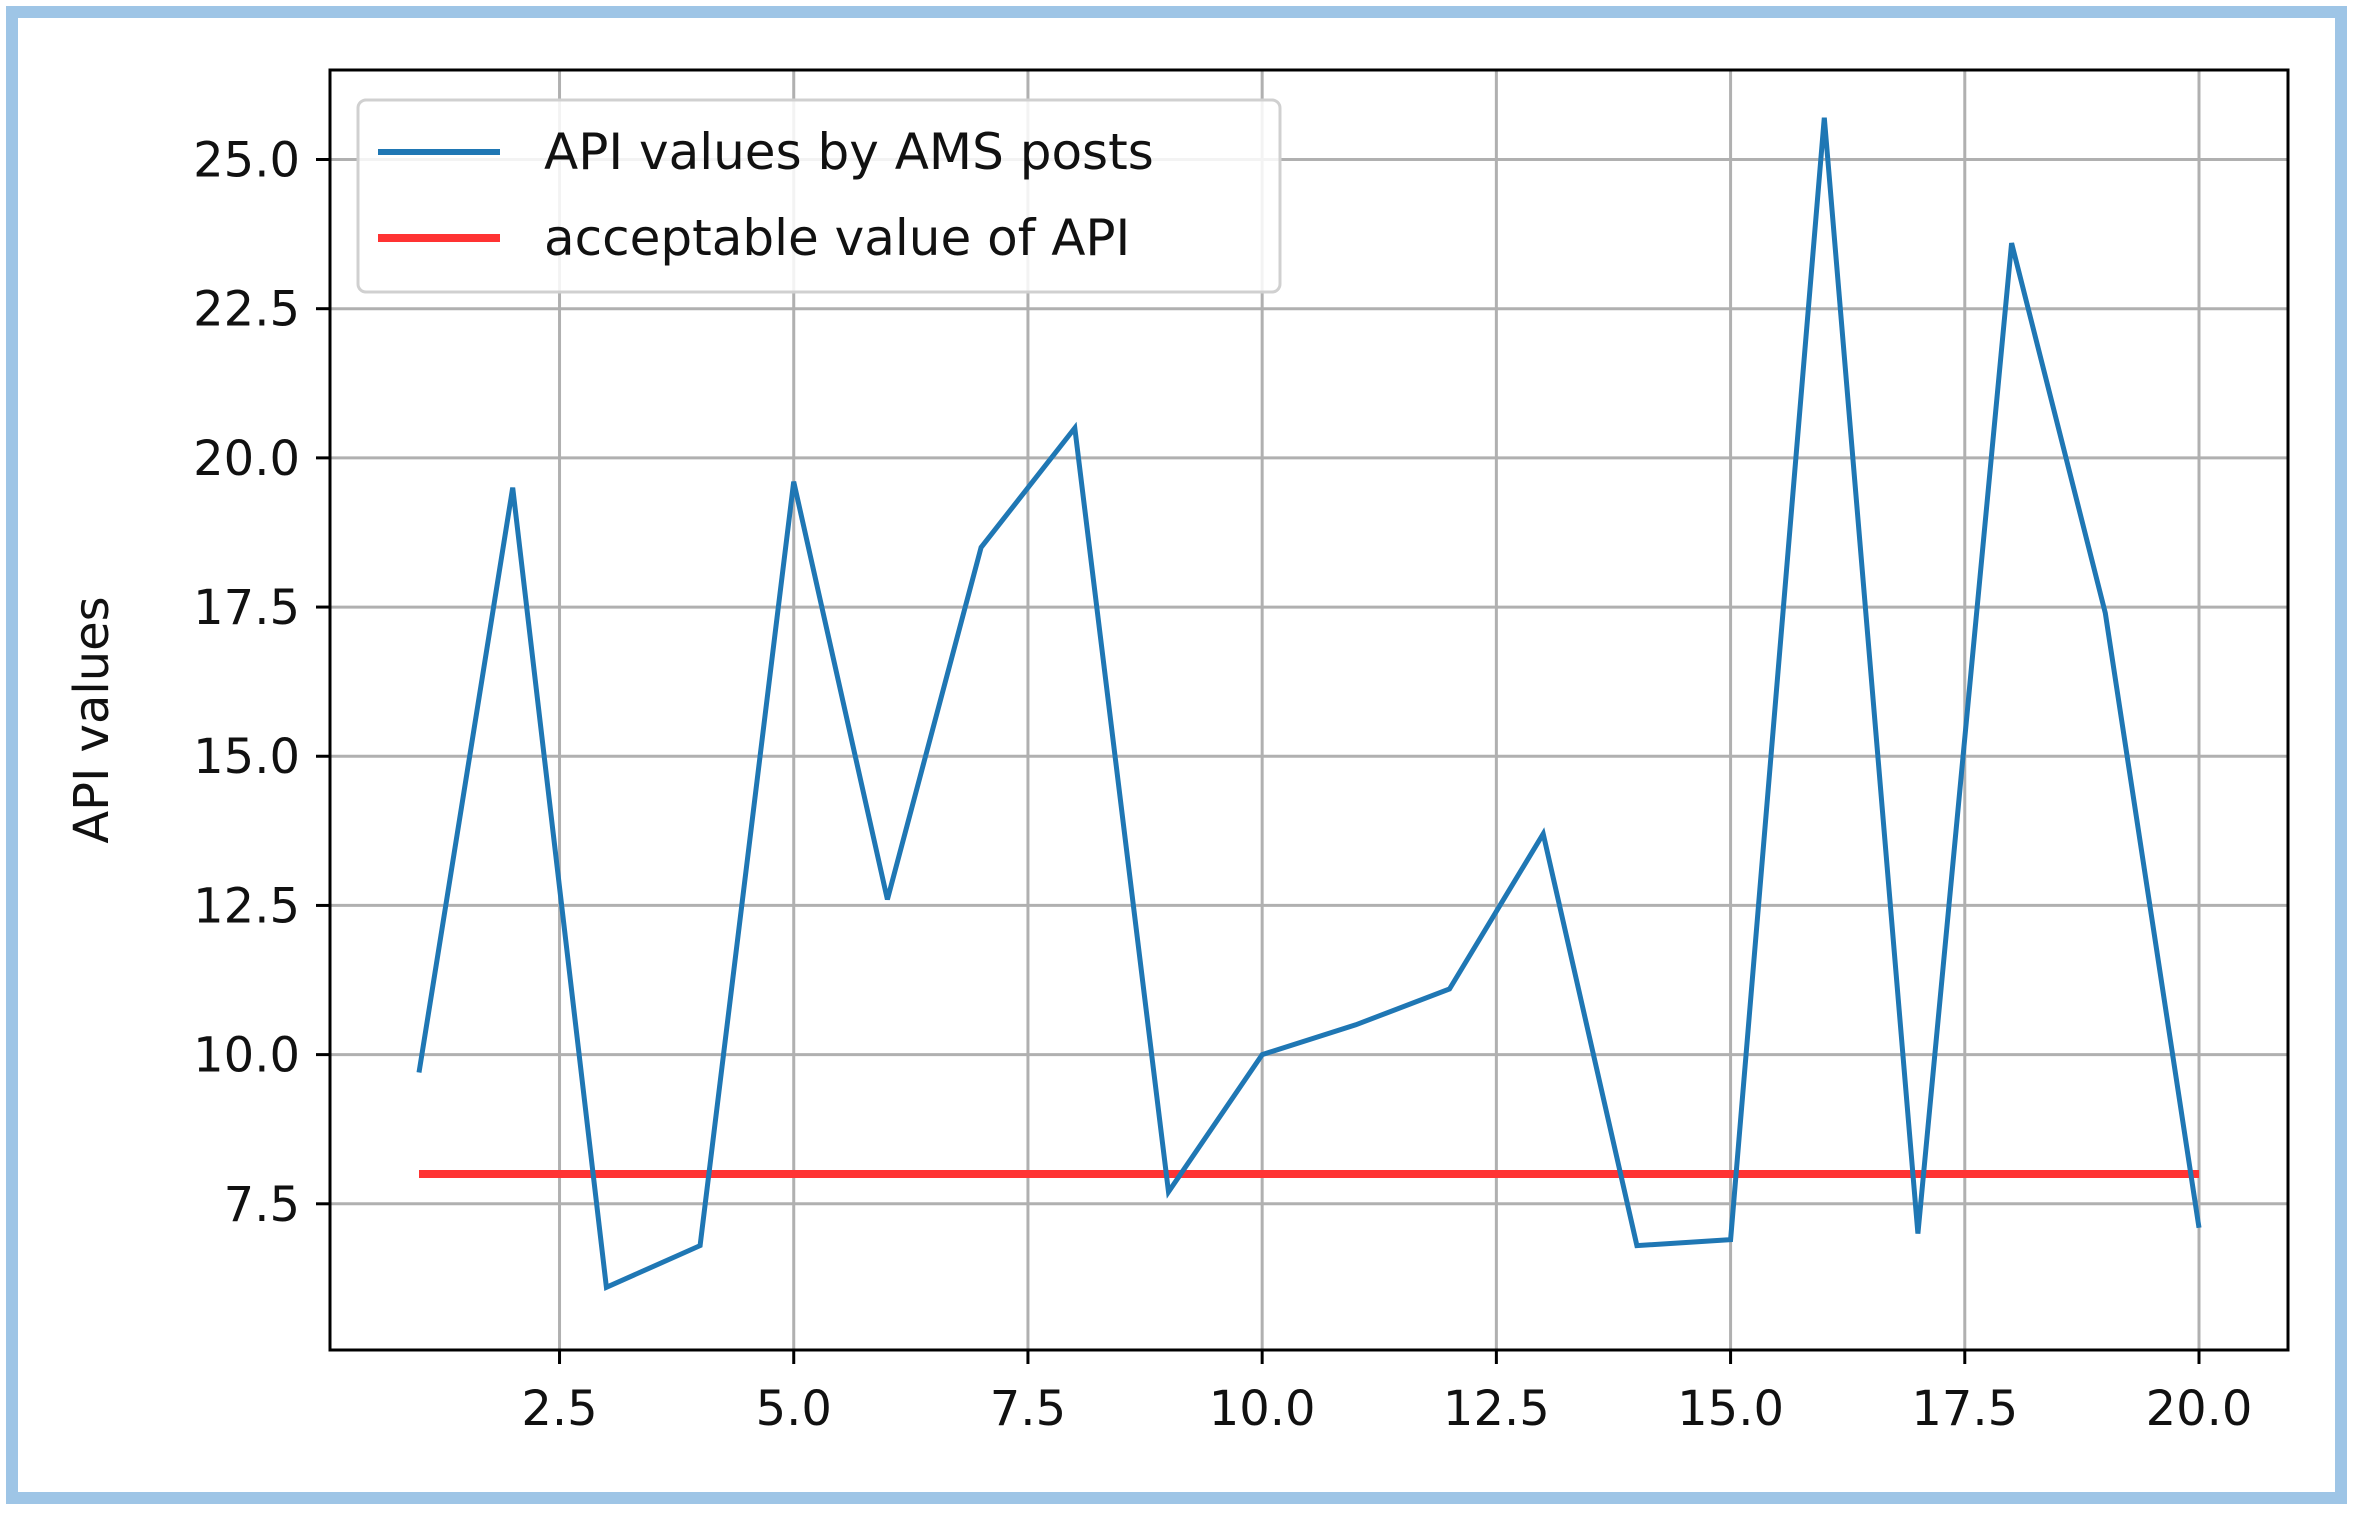  I want to click on y-axis: 7.5 10.0 12.5 15.0 17.5 20.0 22.5 25.0, so click(261, 683).